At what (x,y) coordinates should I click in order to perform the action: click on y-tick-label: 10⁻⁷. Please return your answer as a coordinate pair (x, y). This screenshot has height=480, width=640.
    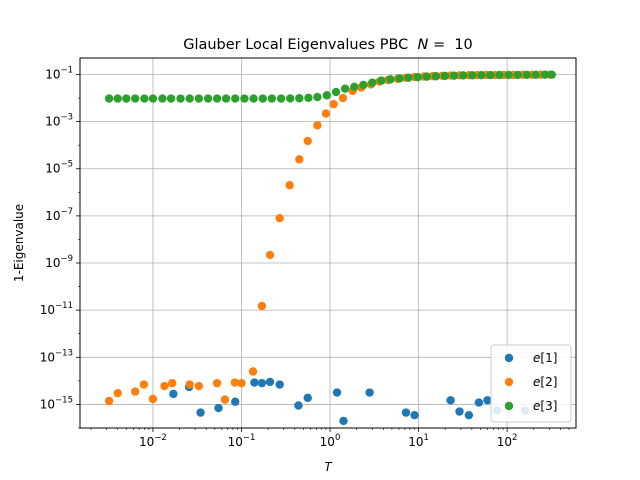
    Looking at the image, I should click on (59, 215).